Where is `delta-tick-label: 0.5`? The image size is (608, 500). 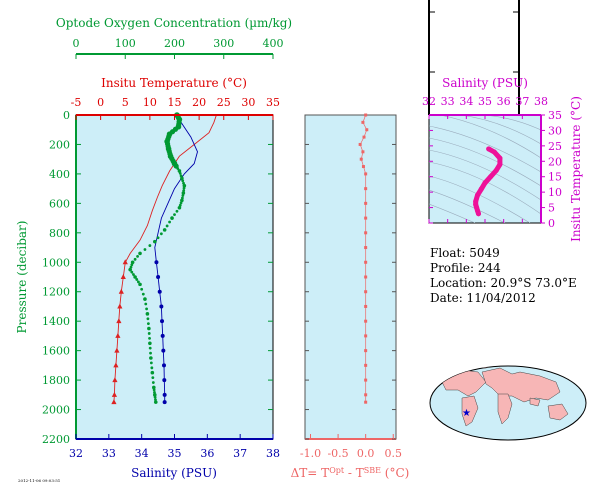
delta-tick-label: 0.5 is located at coordinates (393, 453).